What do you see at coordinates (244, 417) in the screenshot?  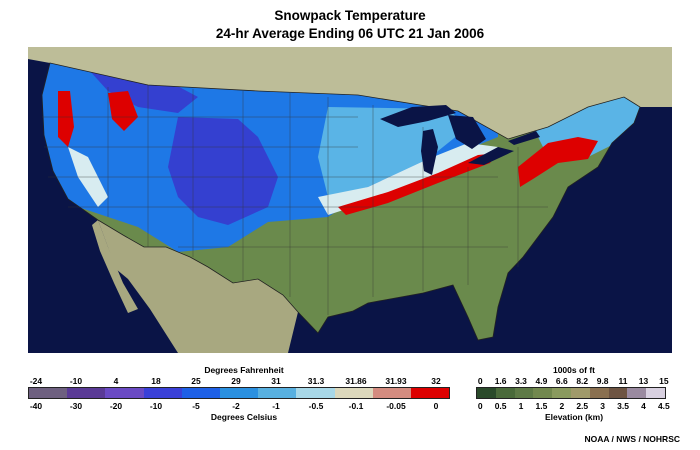 I see `celsius-legend-title: Degrees Celsius` at bounding box center [244, 417].